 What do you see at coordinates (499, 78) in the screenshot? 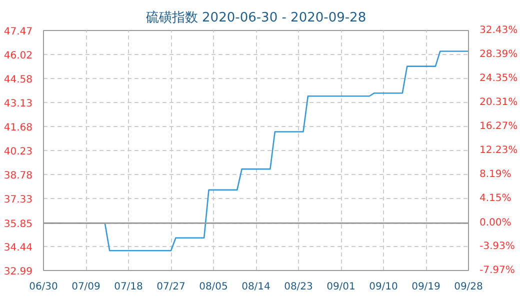
I see `y2-tick-label: 24.35%` at bounding box center [499, 78].